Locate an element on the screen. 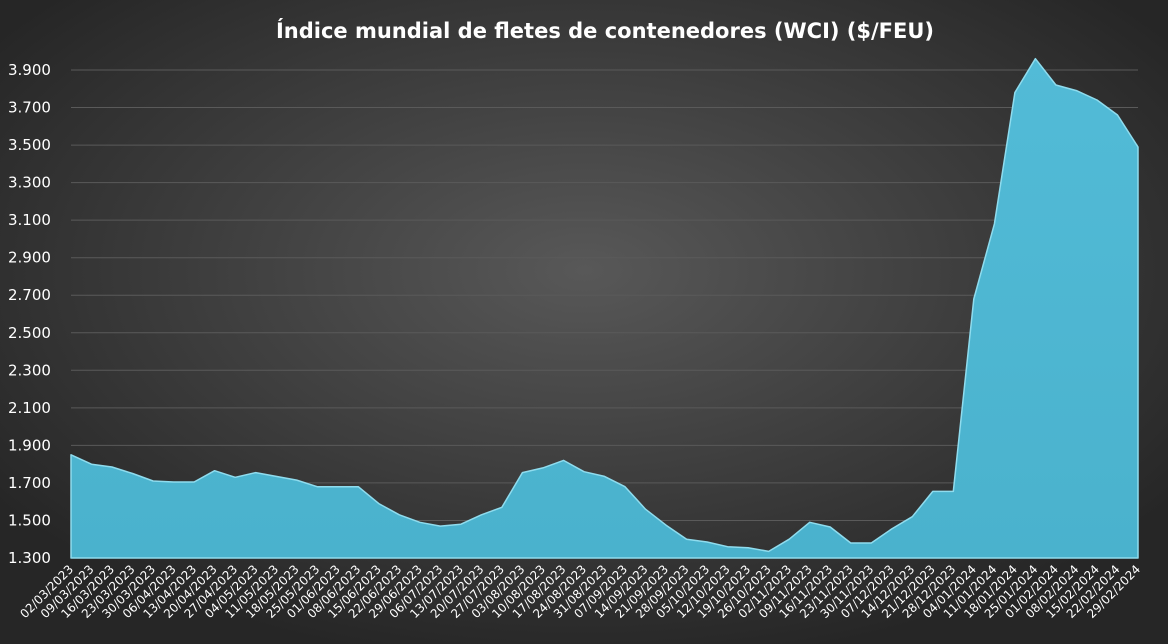 This screenshot has width=1168, height=644. y-tick-label: 3.500 is located at coordinates (29, 145).